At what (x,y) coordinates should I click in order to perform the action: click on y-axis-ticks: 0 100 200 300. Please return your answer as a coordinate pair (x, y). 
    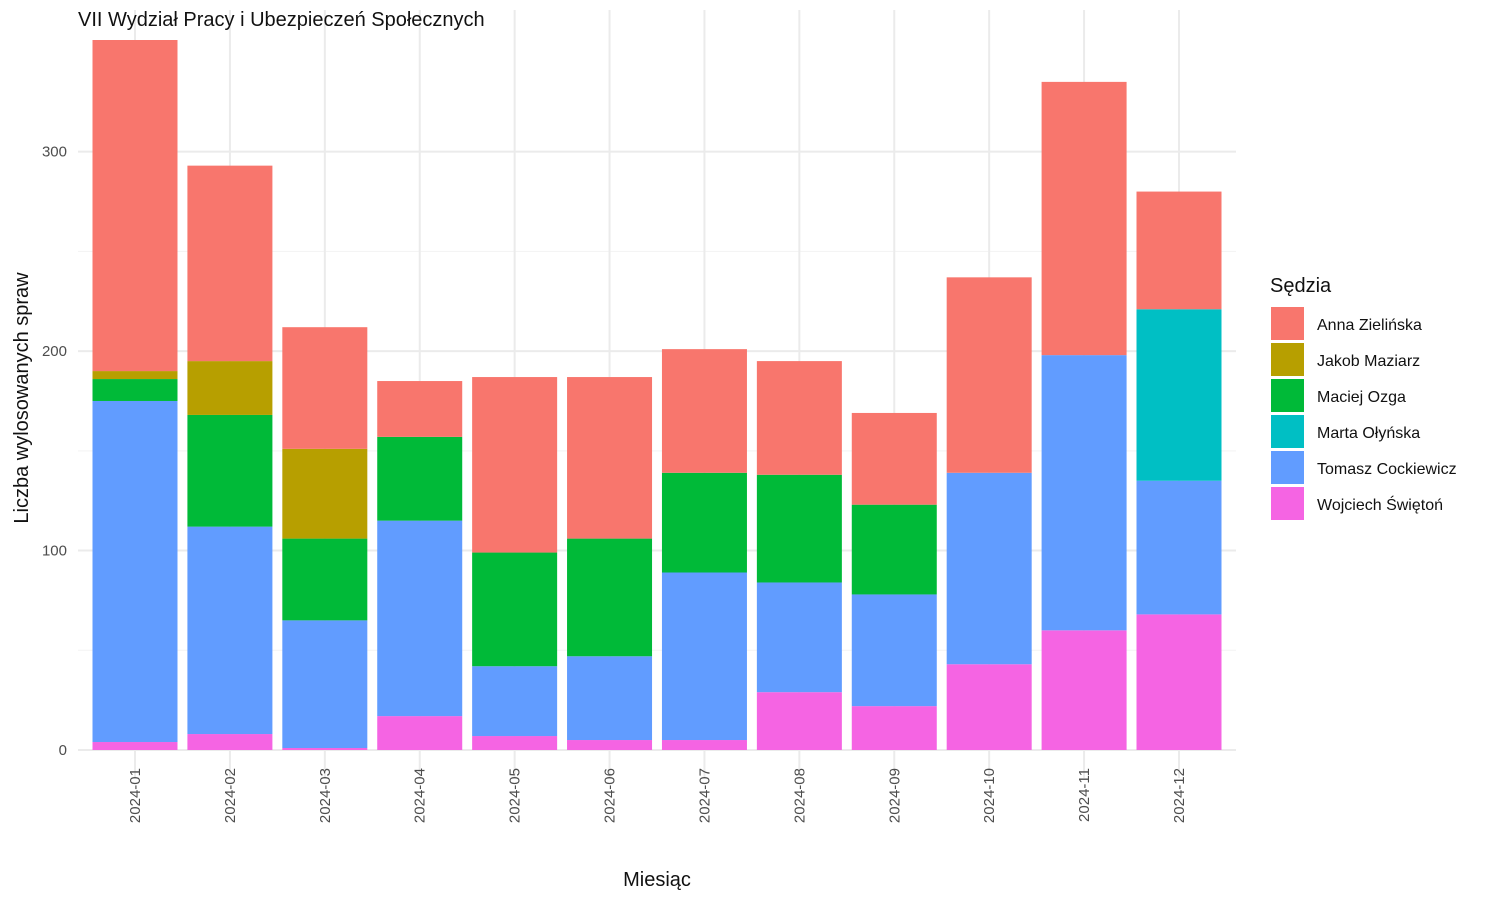
    Looking at the image, I should click on (54, 451).